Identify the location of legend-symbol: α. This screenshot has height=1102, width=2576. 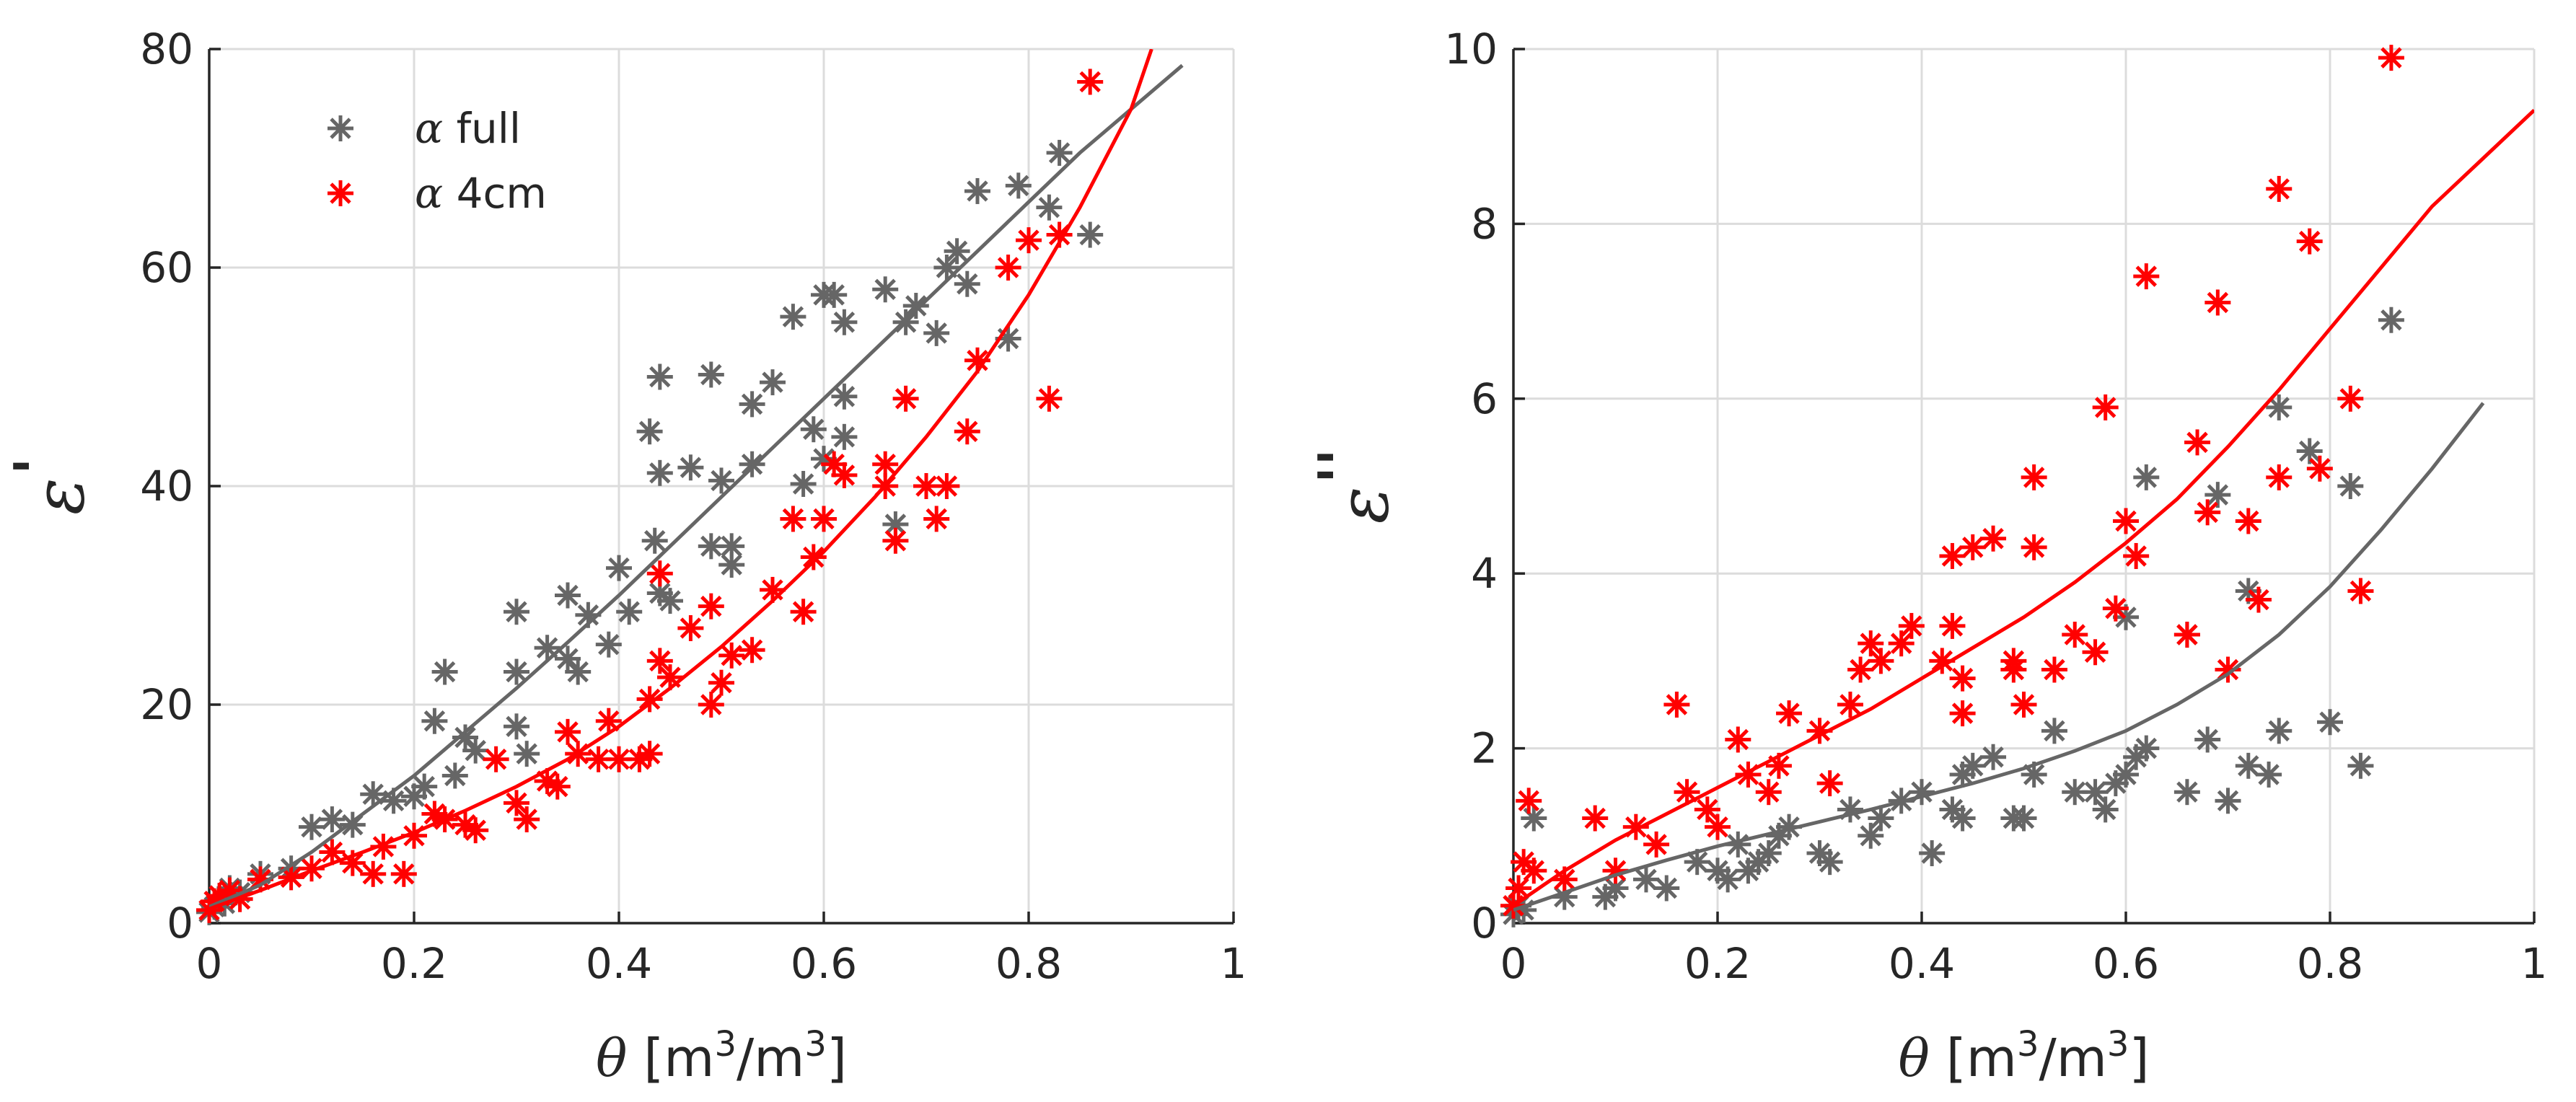
(429, 194).